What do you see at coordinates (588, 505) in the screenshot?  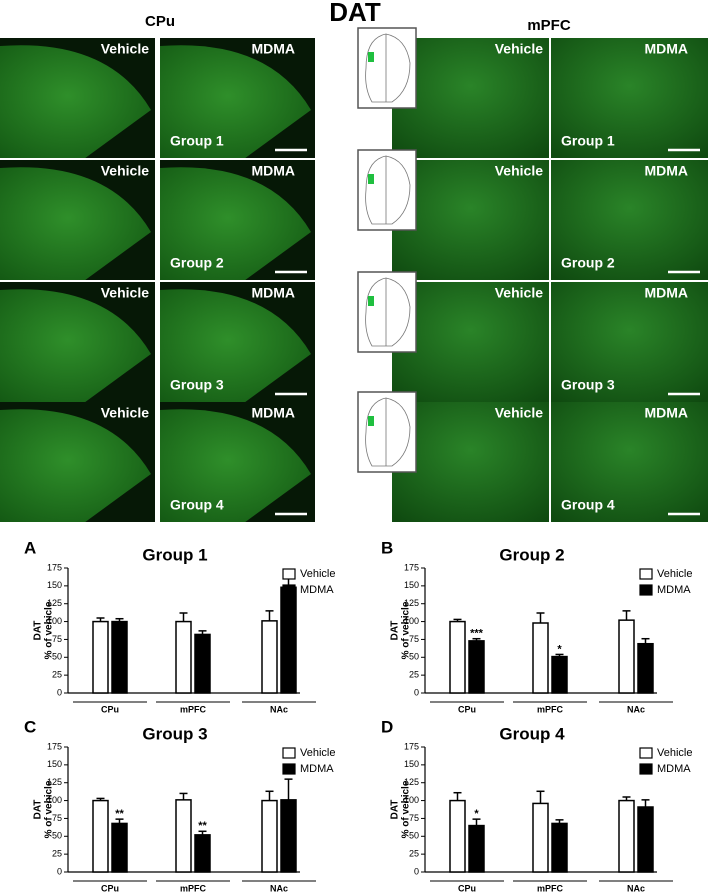 I see `group-label: Group 4` at bounding box center [588, 505].